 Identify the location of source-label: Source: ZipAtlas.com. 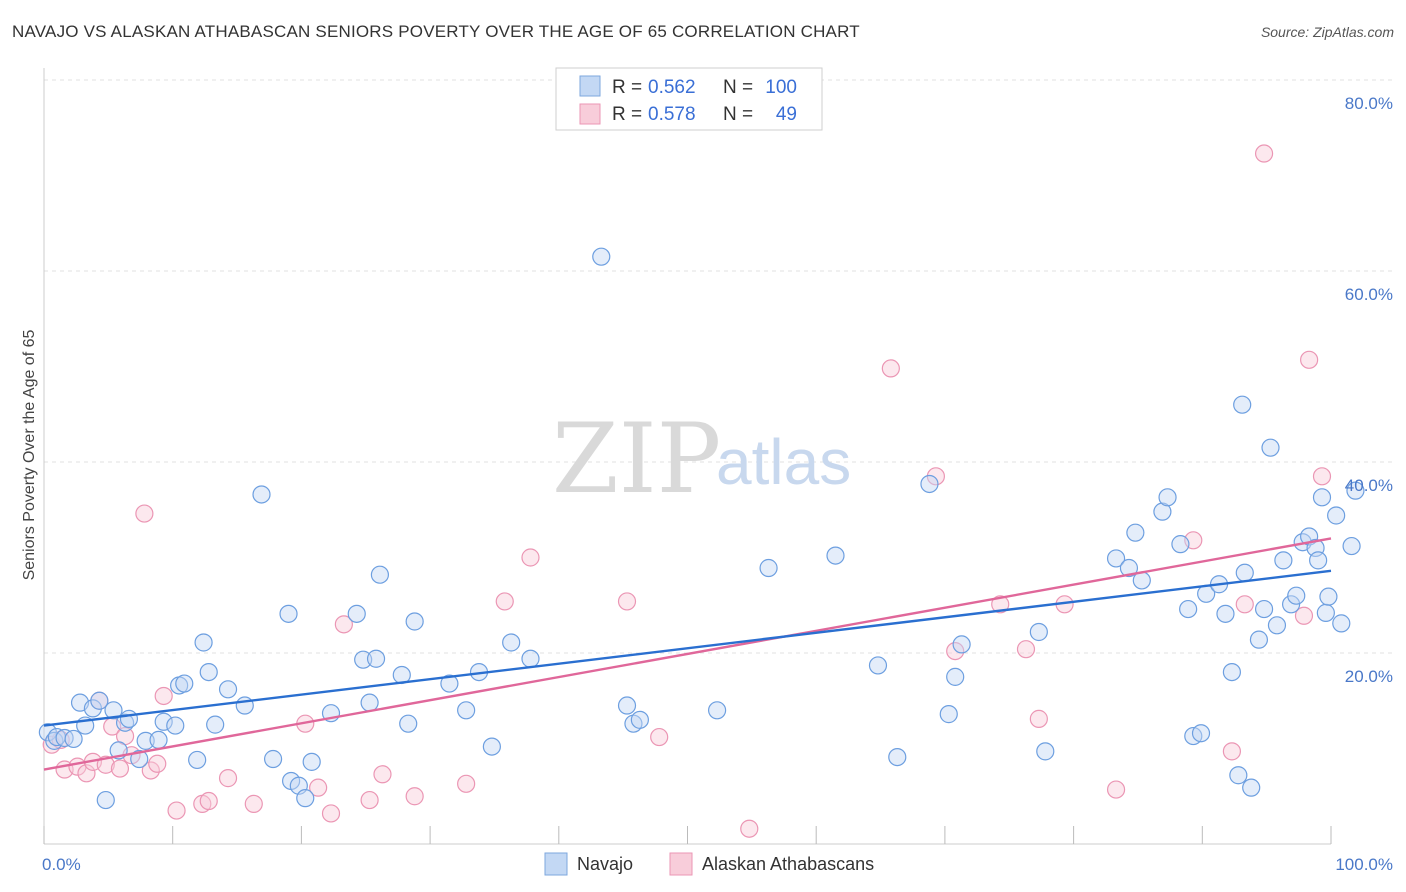
(1327, 32).